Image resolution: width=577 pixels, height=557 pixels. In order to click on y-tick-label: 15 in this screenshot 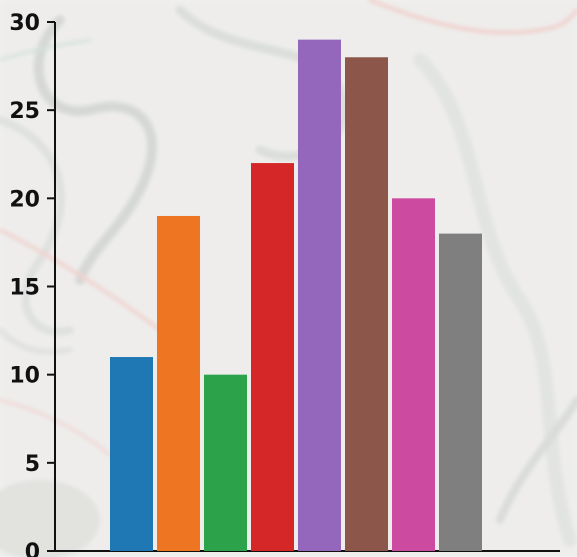, I will do `click(24, 288)`.